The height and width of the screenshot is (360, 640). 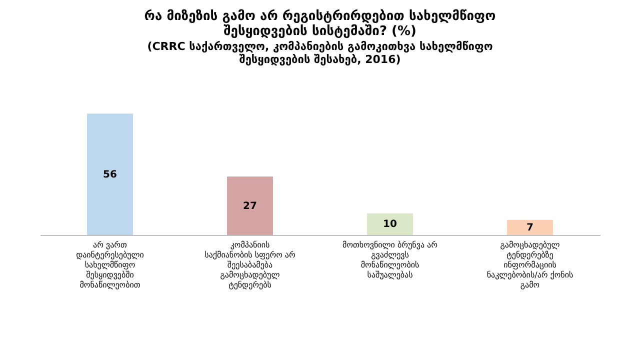 What do you see at coordinates (530, 265) in the screenshot?
I see `x-tick-label: გამოცხადებულ ტენდერებზე ინფორმაციის ნაკლებობის/არ ქონის გამო` at bounding box center [530, 265].